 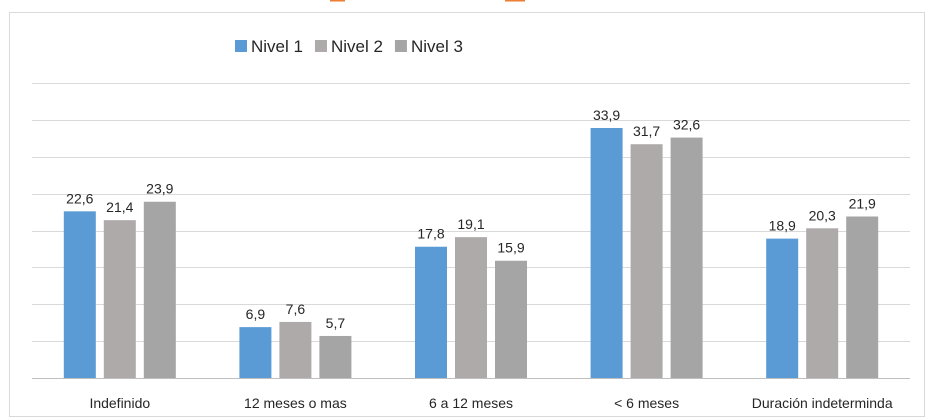 I want to click on data-label: 33,9, so click(x=606, y=115).